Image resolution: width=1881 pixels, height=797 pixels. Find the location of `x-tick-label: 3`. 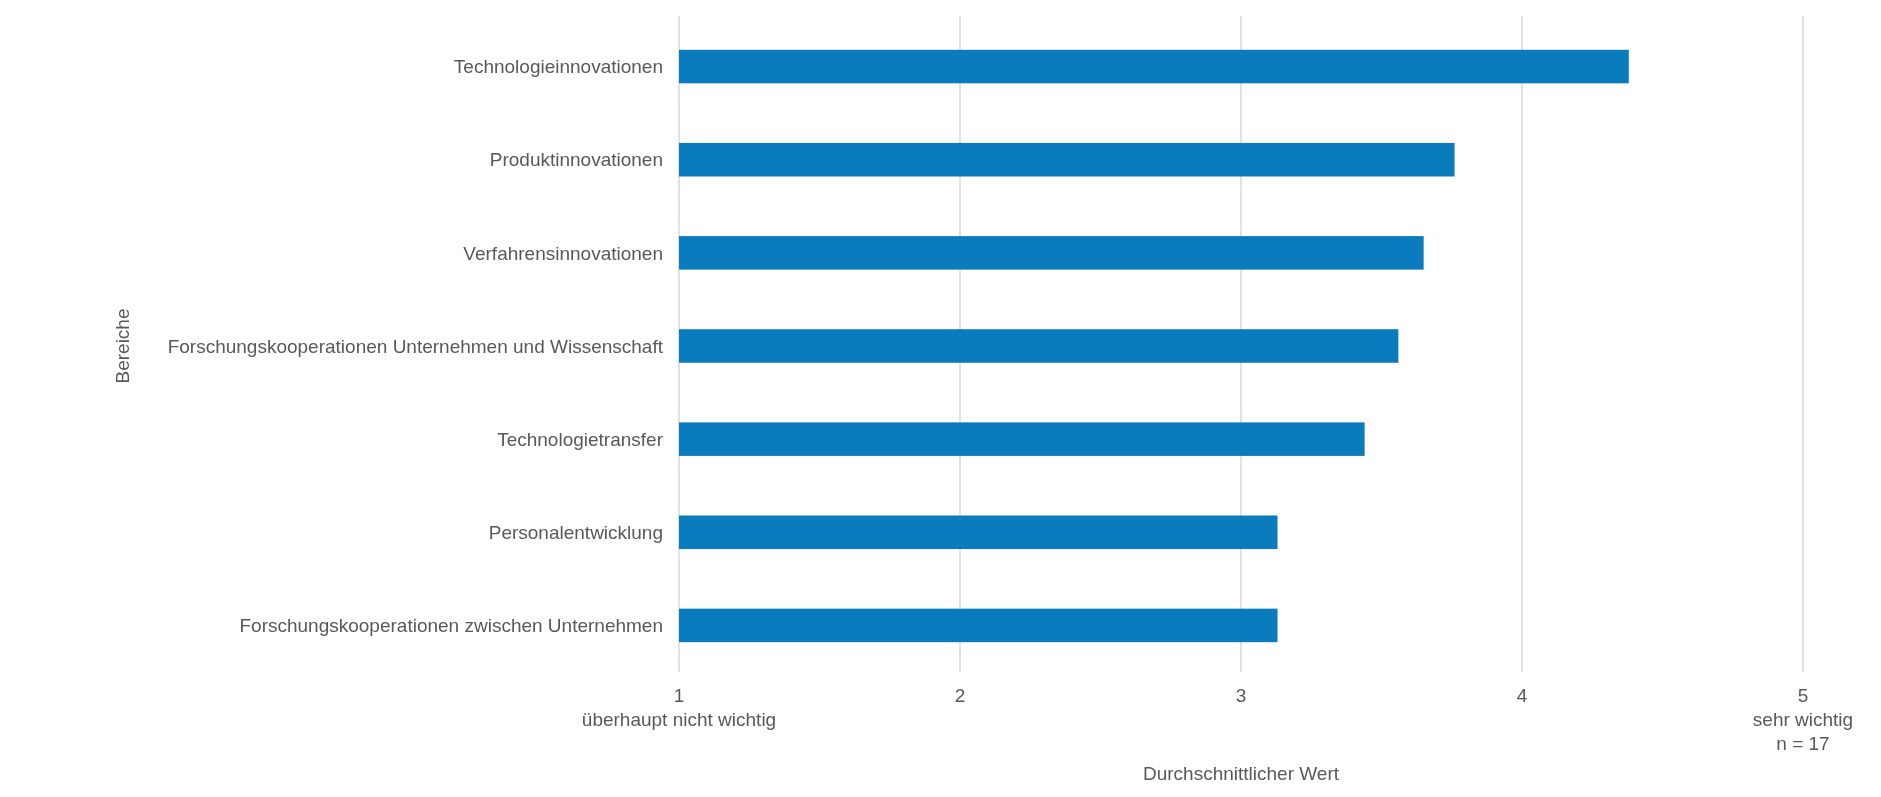

x-tick-label: 3 is located at coordinates (1241, 695).